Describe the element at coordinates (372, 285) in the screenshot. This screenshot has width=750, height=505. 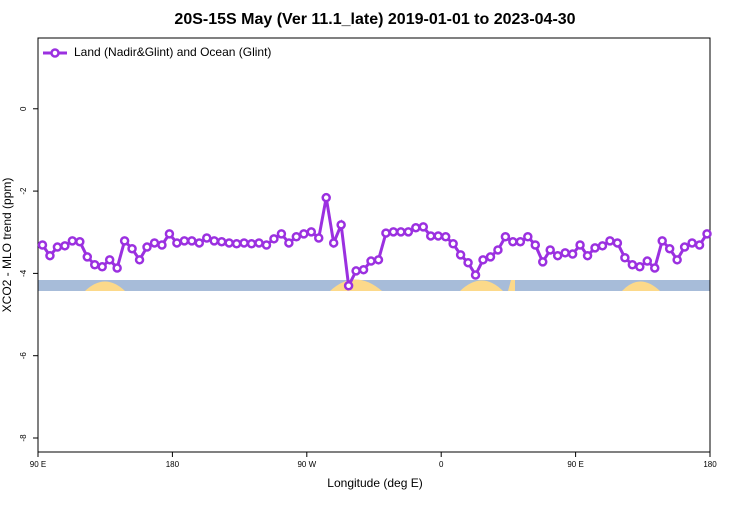
I see `land-regions` at that location.